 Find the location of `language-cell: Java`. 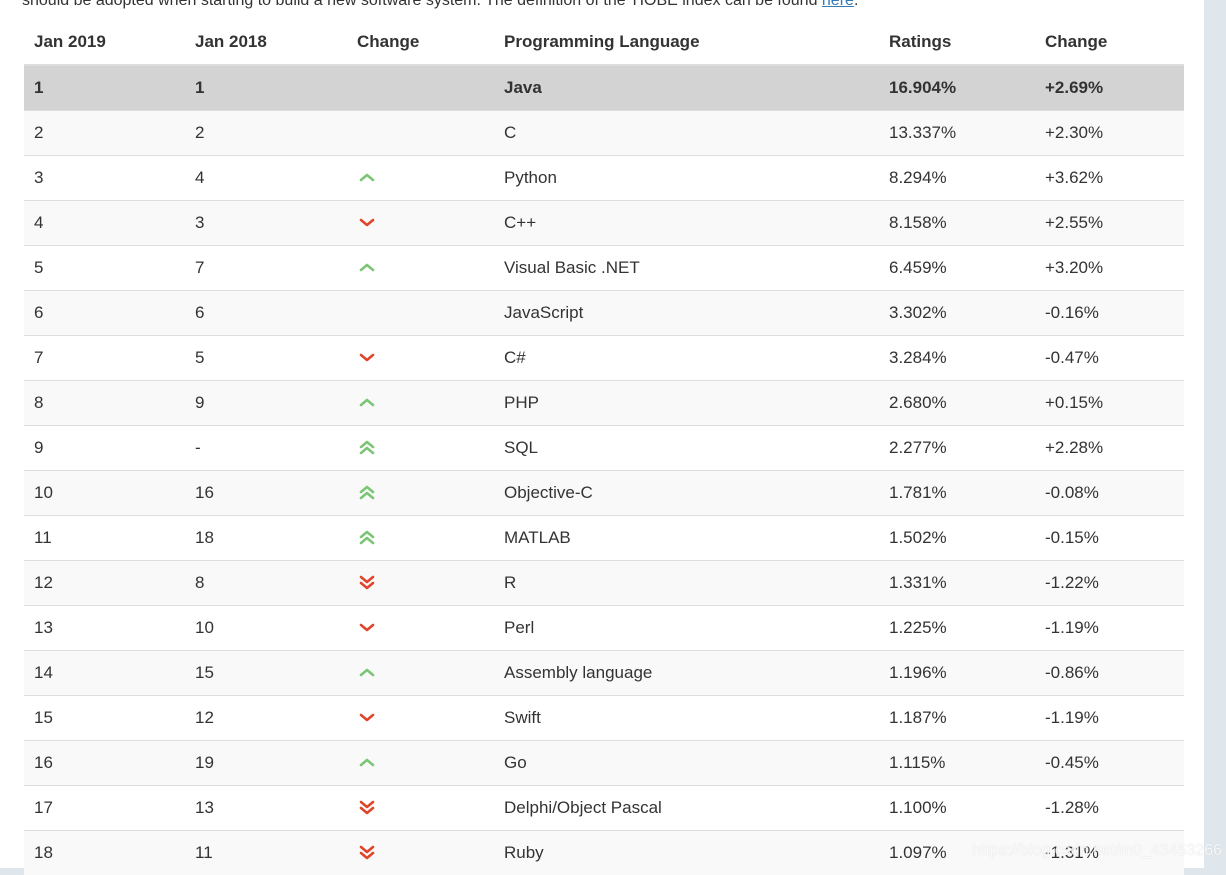

language-cell: Java is located at coordinates (686, 88).